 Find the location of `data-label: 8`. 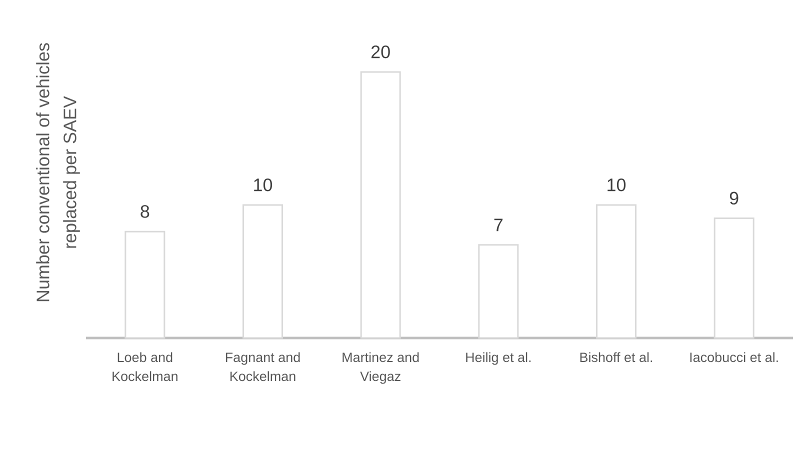

data-label: 8 is located at coordinates (145, 211).